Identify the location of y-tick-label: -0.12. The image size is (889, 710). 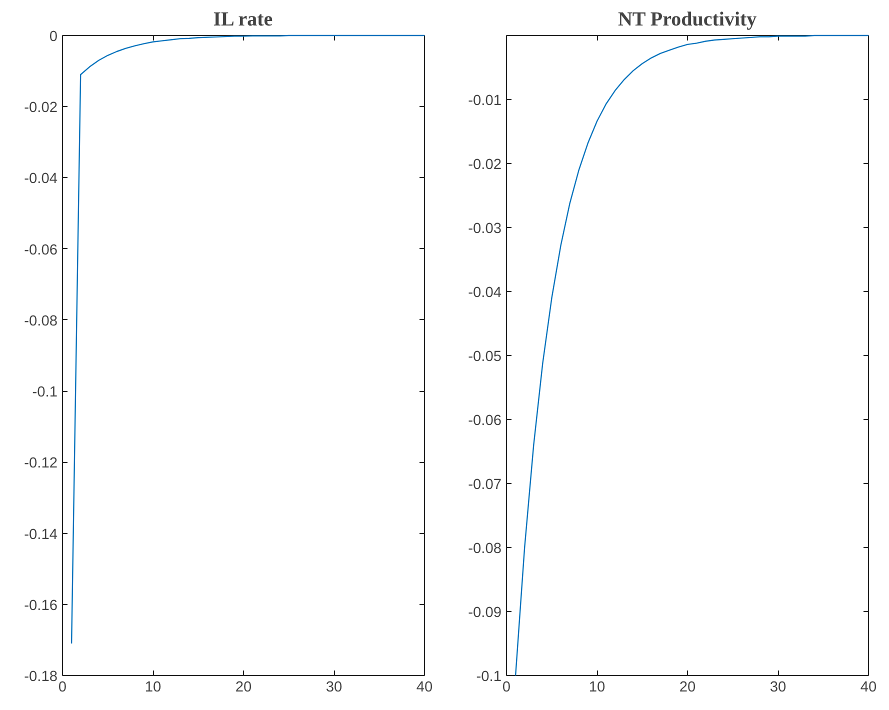
(41, 464).